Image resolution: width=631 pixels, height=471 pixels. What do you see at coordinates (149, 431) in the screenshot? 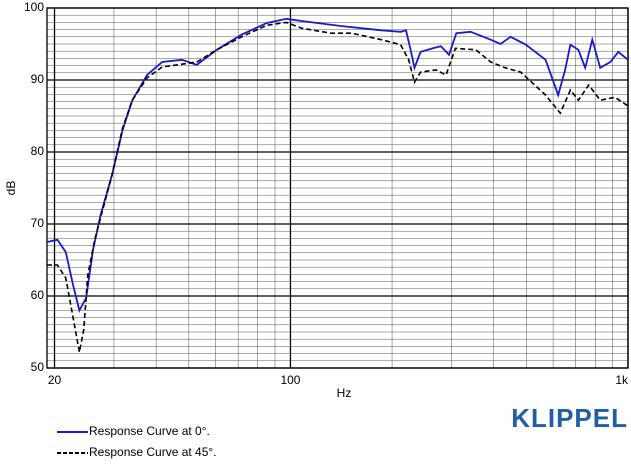
I see `legend-label: Response Curve at 0°.` at bounding box center [149, 431].